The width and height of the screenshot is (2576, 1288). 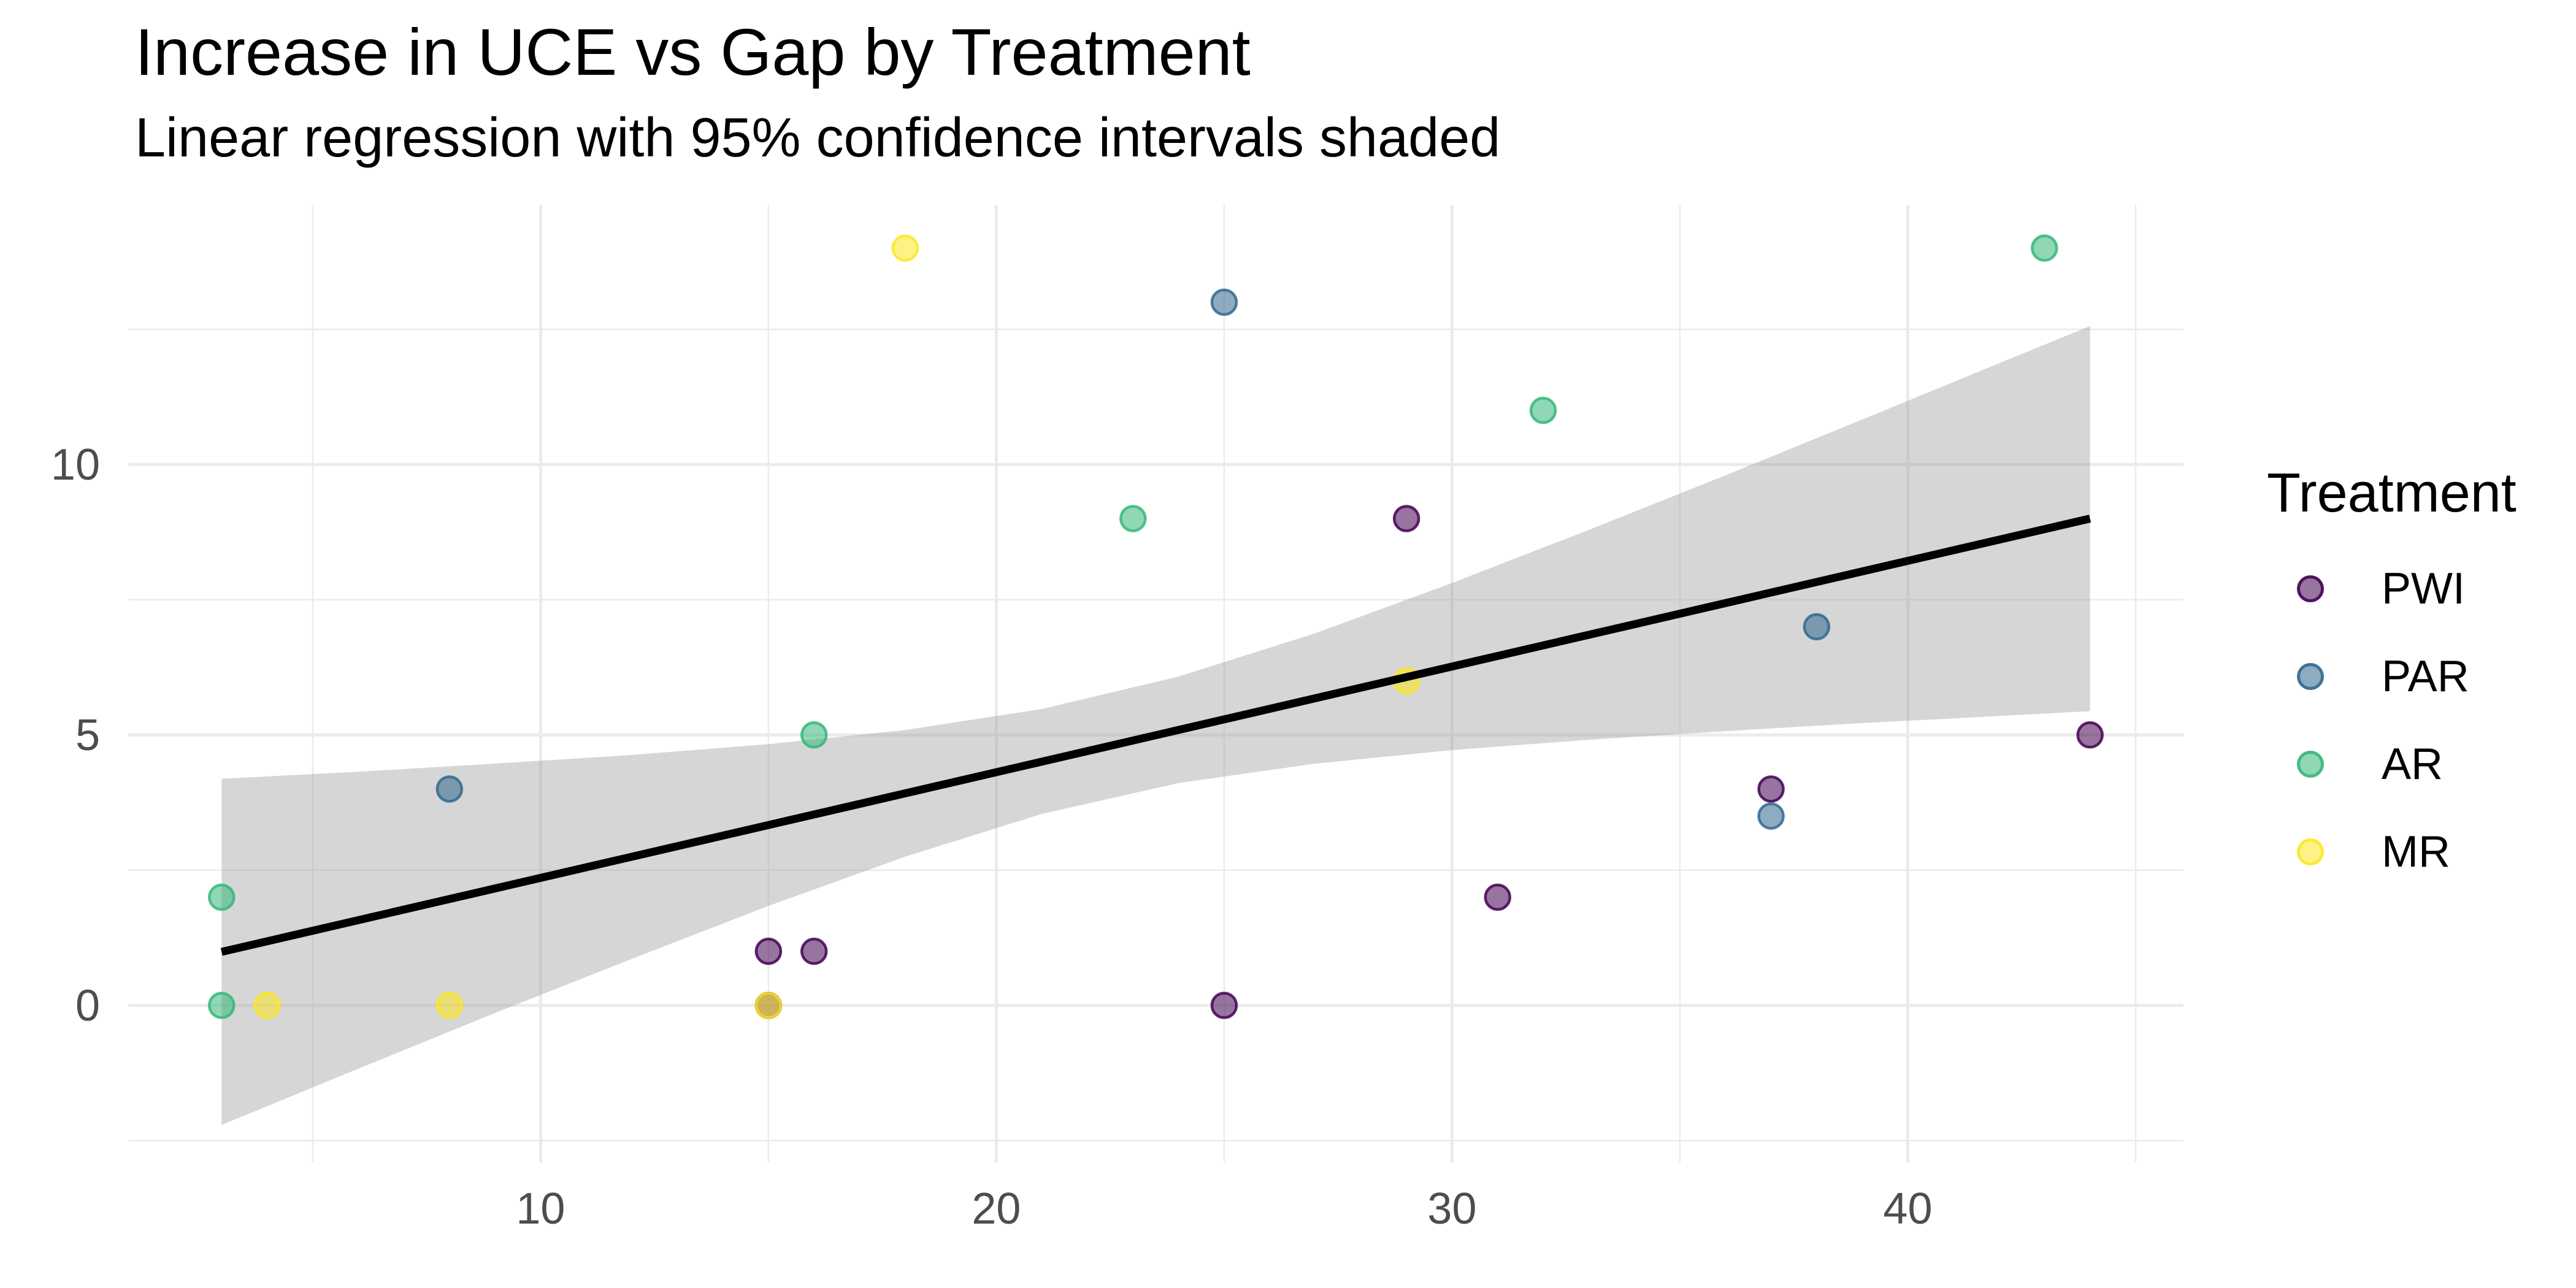 I want to click on x-tick-label: 40, so click(x=1908, y=1208).